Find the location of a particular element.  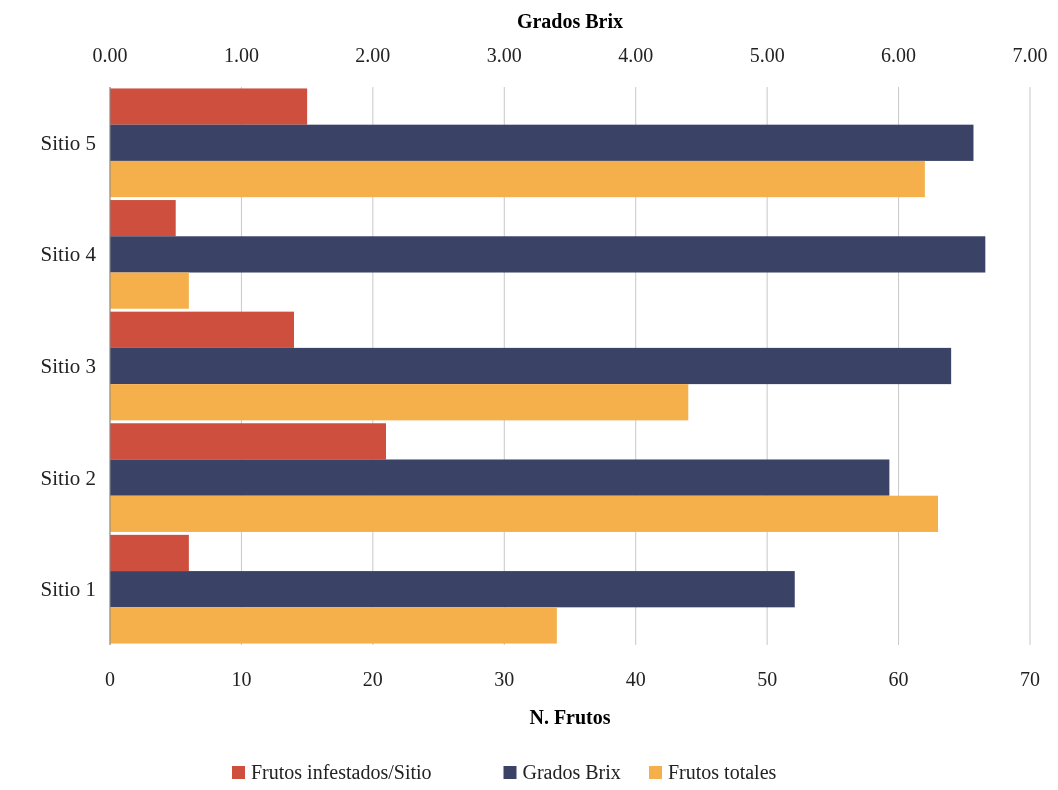

y-tick-label: Sitio 1 is located at coordinates (68, 589).